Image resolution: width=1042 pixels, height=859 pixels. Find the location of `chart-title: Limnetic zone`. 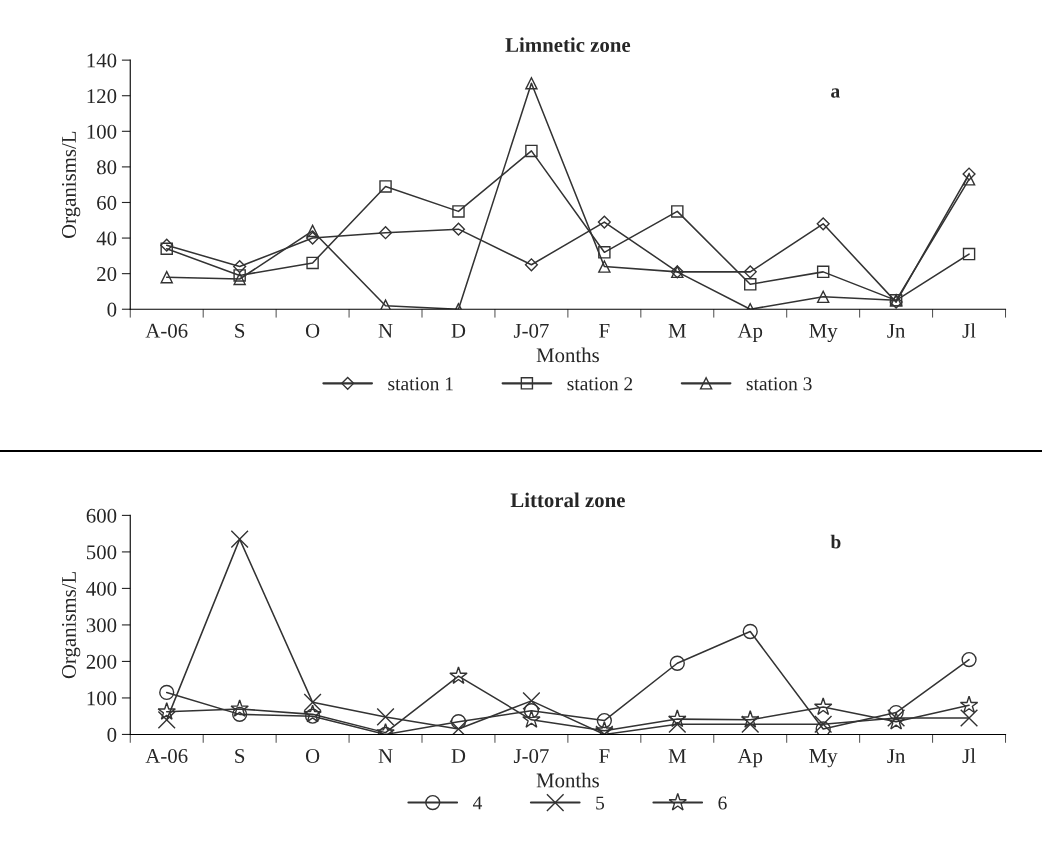

chart-title: Limnetic zone is located at coordinates (568, 44).